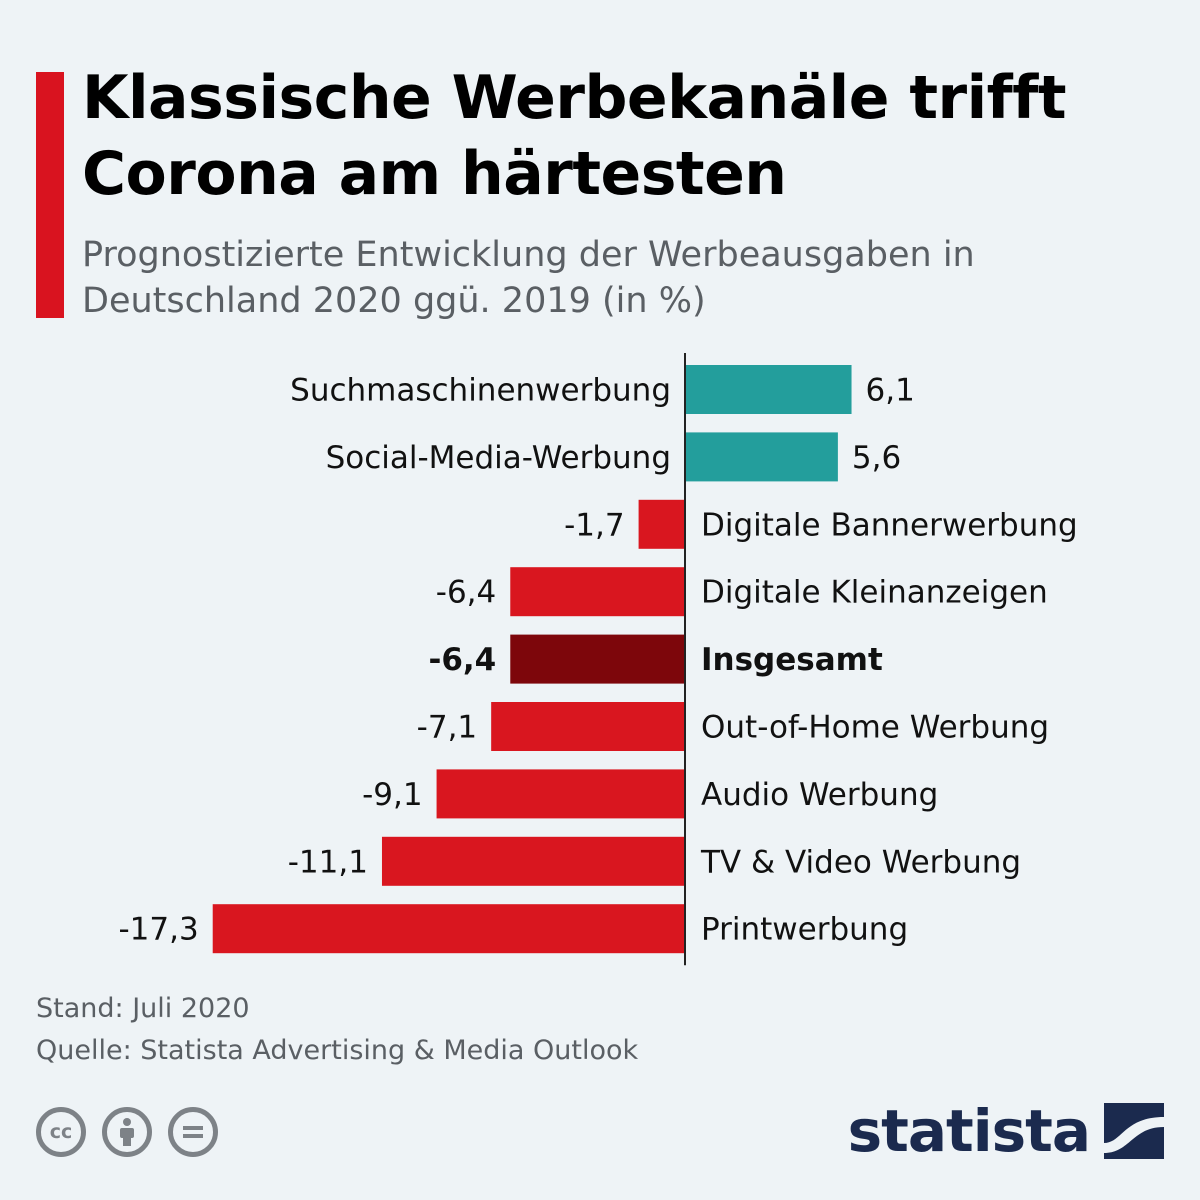 This screenshot has height=1200, width=1200. I want to click on person-icon, so click(127, 1132).